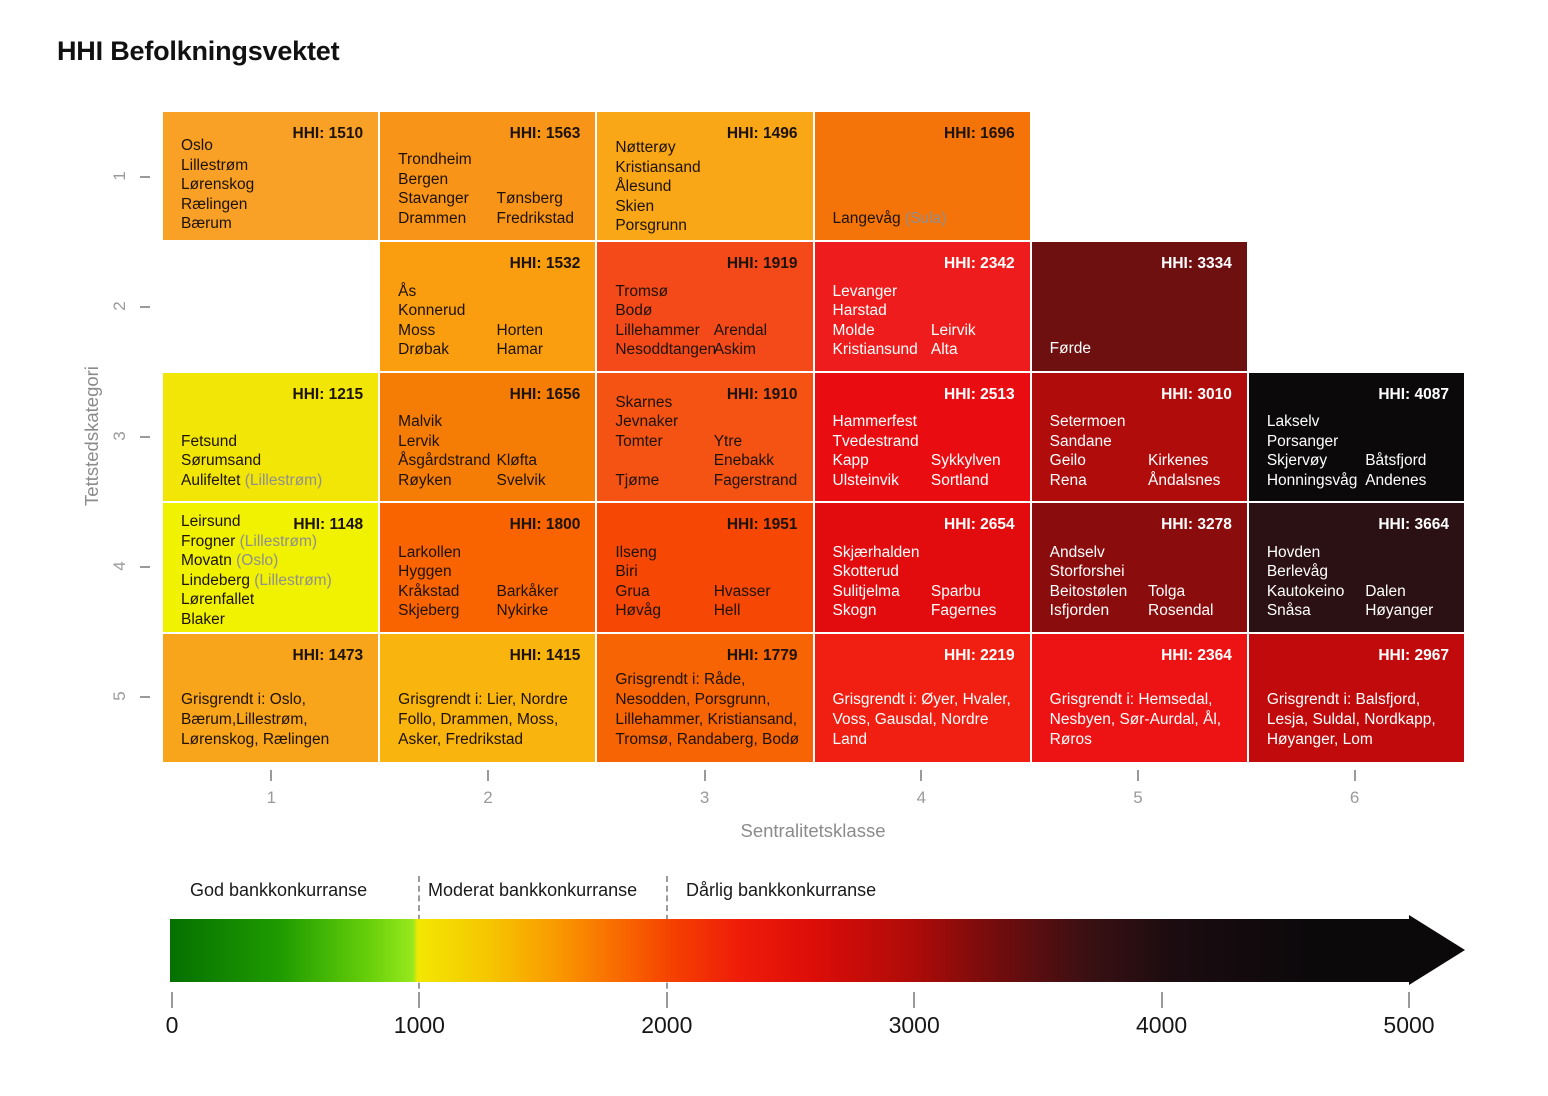 This screenshot has width=1548, height=1096. I want to click on city-list: Langevåg (Sula), so click(927, 219).